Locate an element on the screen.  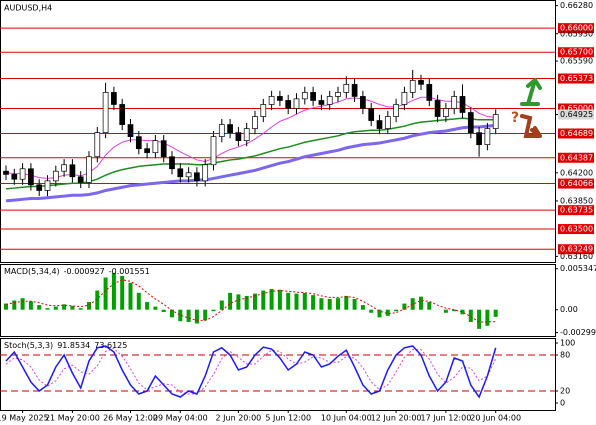
y-tick-label: 0.66280 is located at coordinates (576, 5).